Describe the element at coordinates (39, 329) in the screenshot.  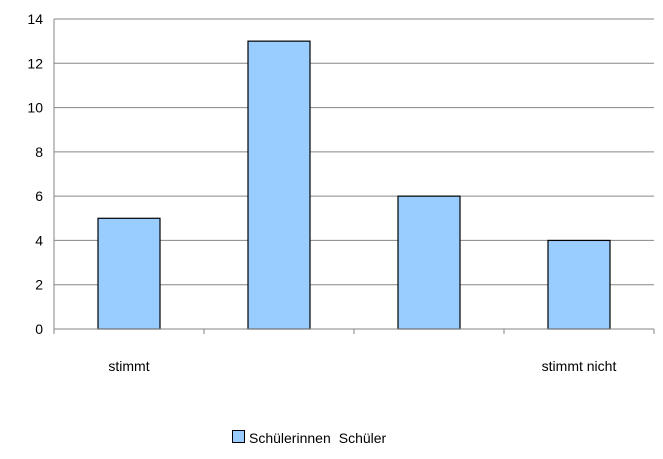
I see `y-tick-label: 0` at that location.